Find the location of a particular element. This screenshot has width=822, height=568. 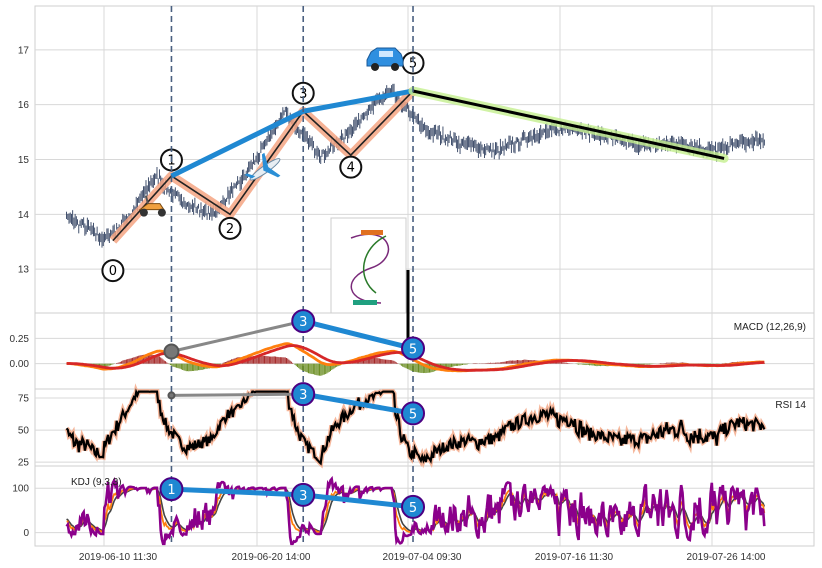

y-tick-label: 0.25 is located at coordinates (20, 339).